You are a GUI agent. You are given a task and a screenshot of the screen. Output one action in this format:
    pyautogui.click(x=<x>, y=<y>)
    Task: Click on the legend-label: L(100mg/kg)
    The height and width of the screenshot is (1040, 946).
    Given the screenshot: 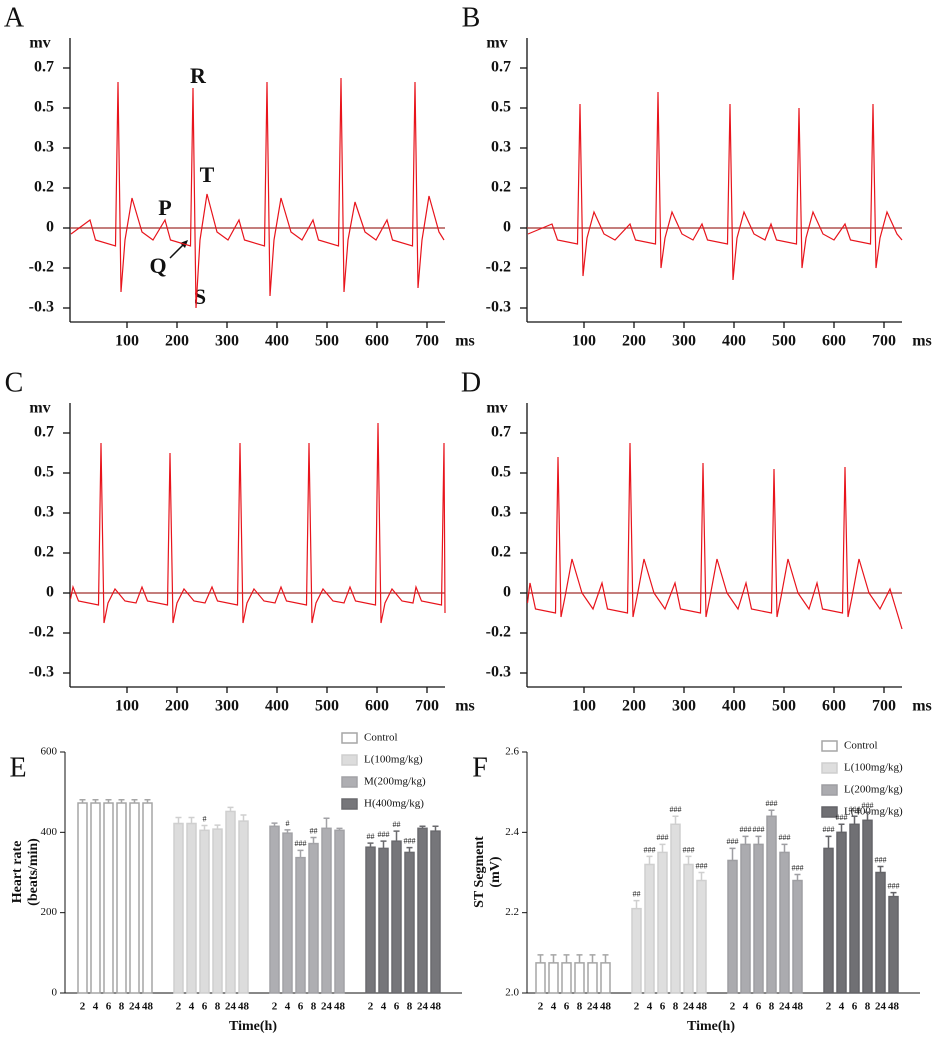 What is the action you would take?
    pyautogui.click(x=873, y=768)
    